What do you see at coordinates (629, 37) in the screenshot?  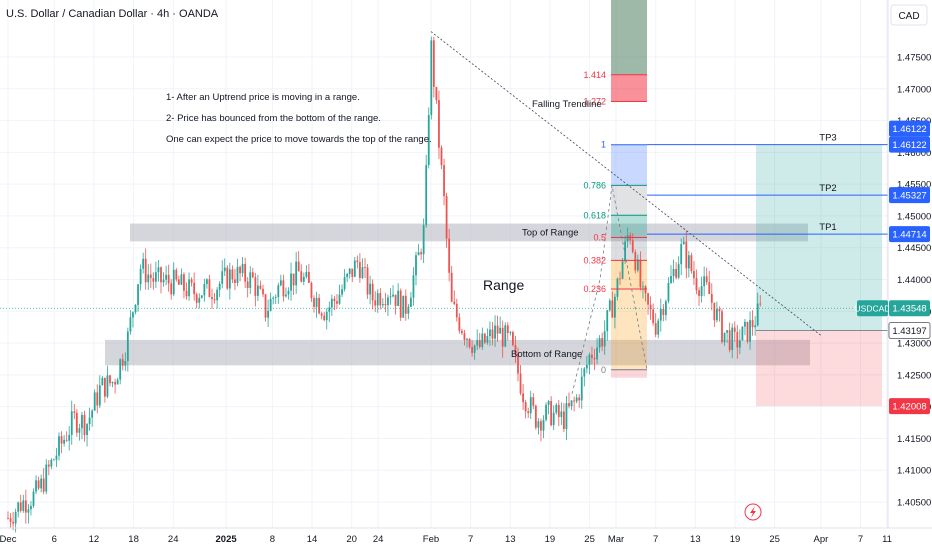 I see `fib-box` at bounding box center [629, 37].